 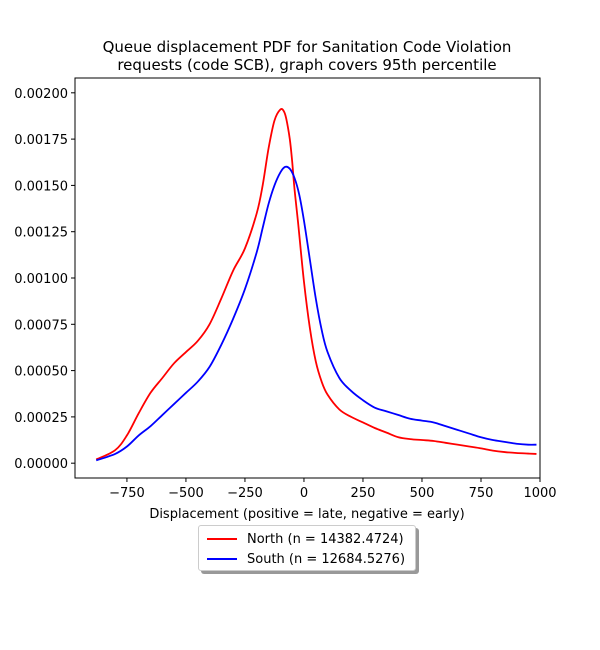 What do you see at coordinates (41, 186) in the screenshot?
I see `y-tick-label: 0.00150` at bounding box center [41, 186].